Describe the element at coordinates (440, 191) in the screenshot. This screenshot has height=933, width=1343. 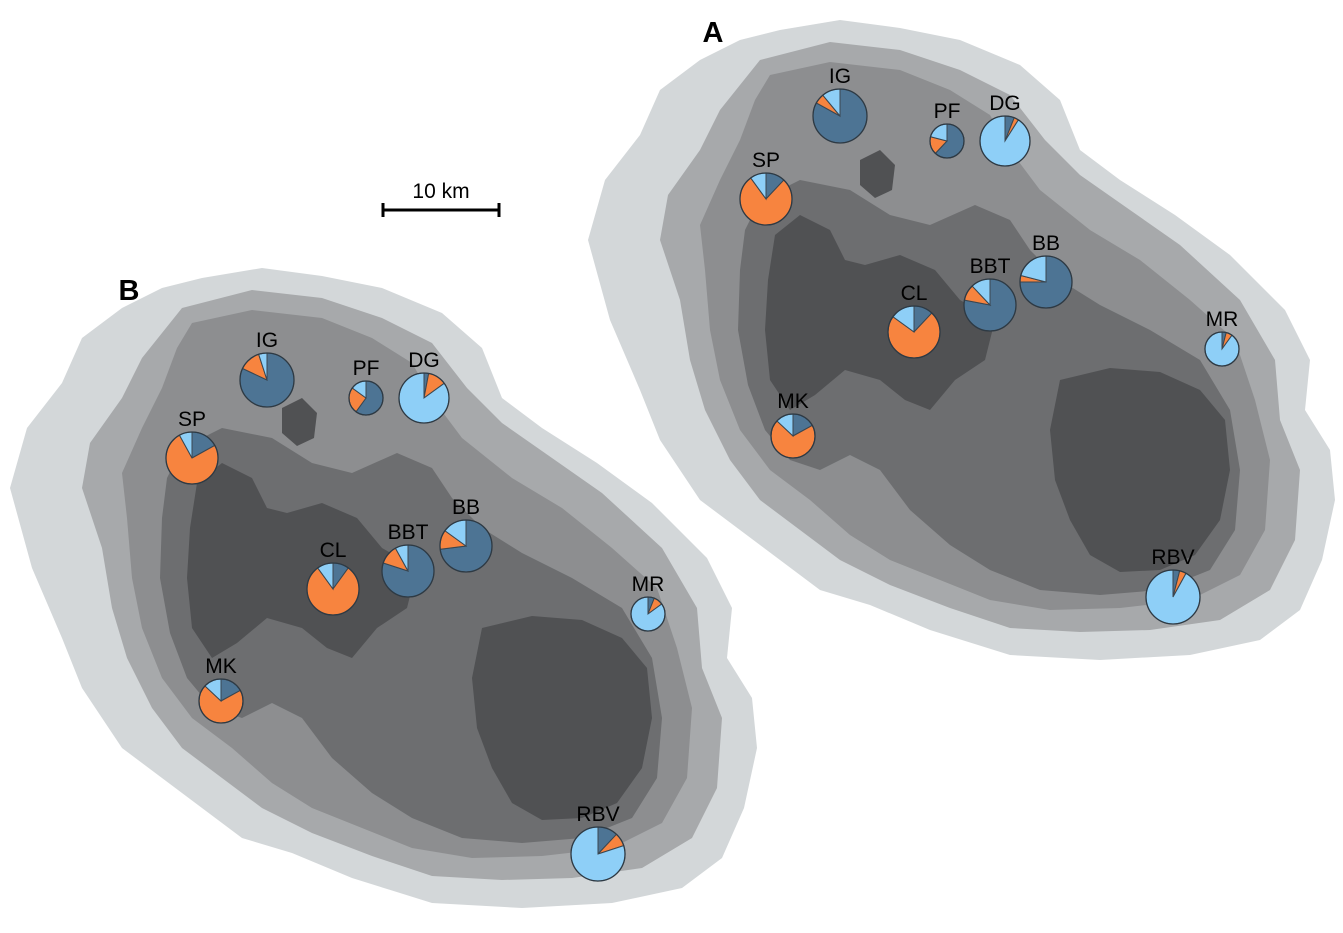
I see `scale-bar-label: 10 km` at that location.